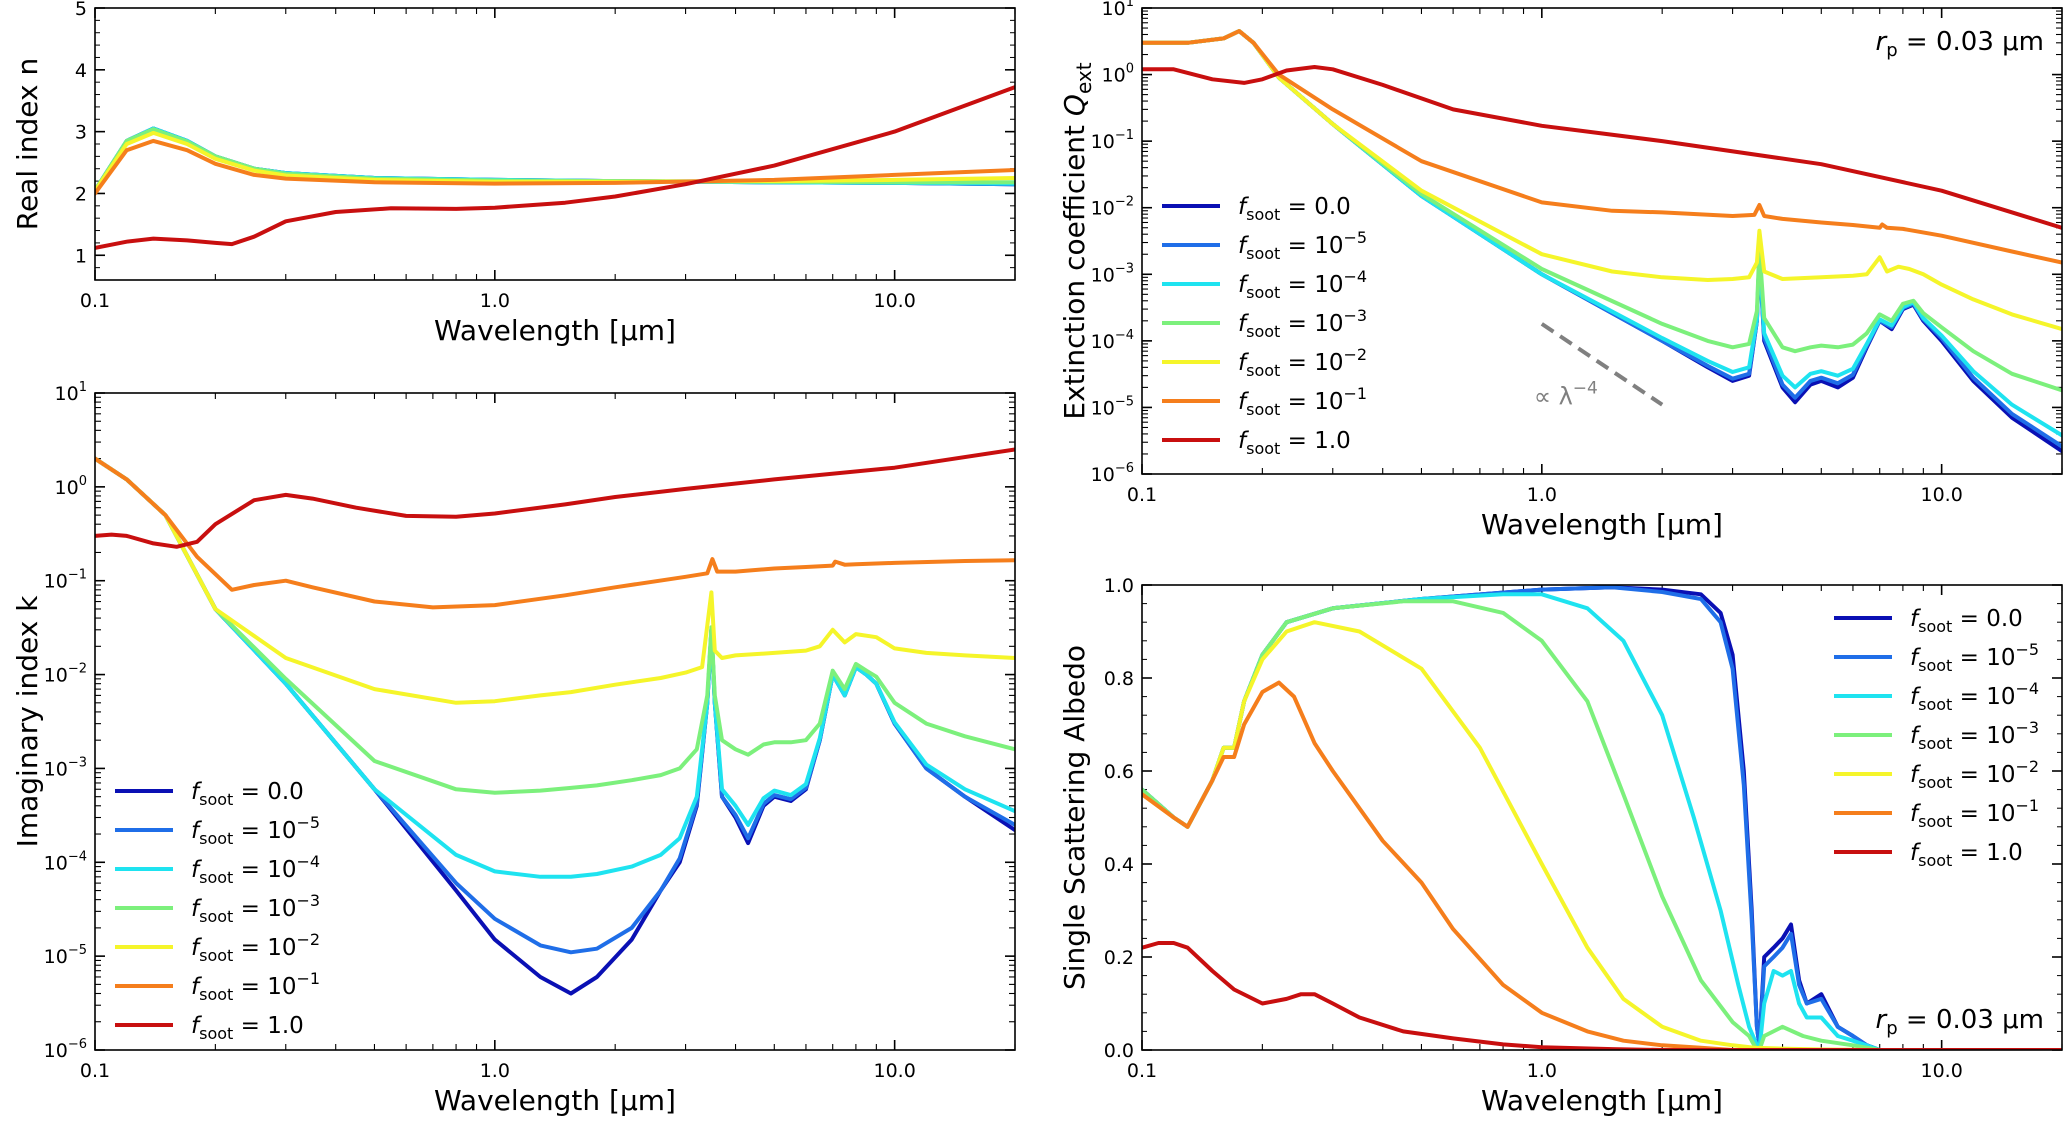 This screenshot has height=1124, width=2070. Describe the element at coordinates (1074, 817) in the screenshot. I see `y-axis-label: Single Scattering Albedo` at that location.